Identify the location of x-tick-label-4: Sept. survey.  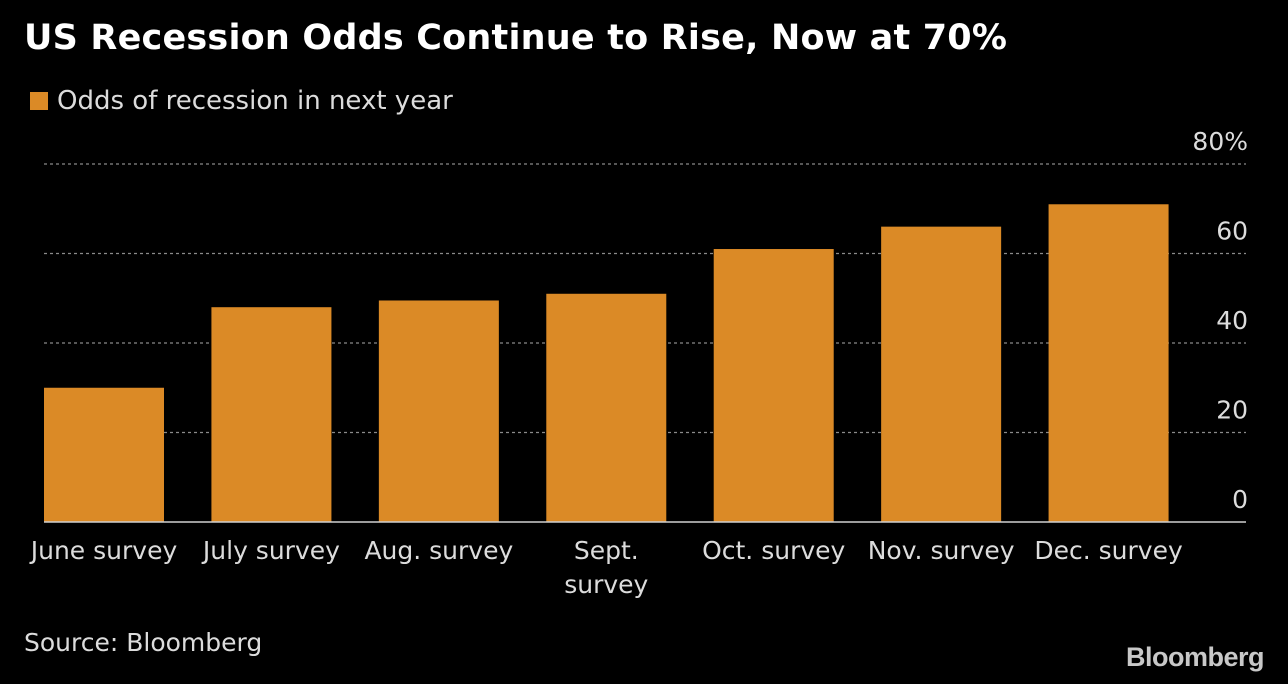
(606, 567).